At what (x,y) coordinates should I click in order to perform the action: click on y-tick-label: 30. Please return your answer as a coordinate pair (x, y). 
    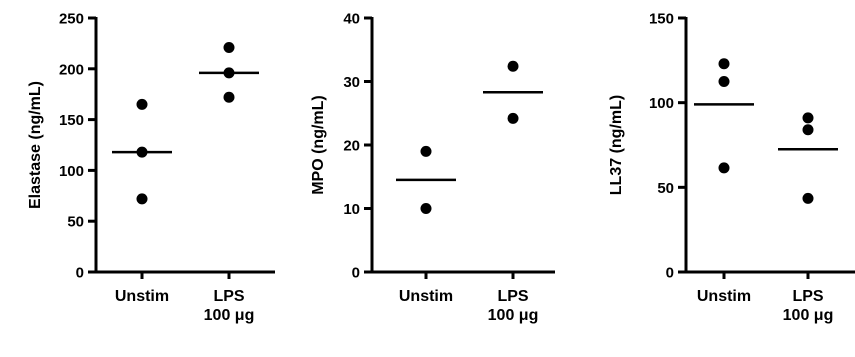
    Looking at the image, I should click on (351, 82).